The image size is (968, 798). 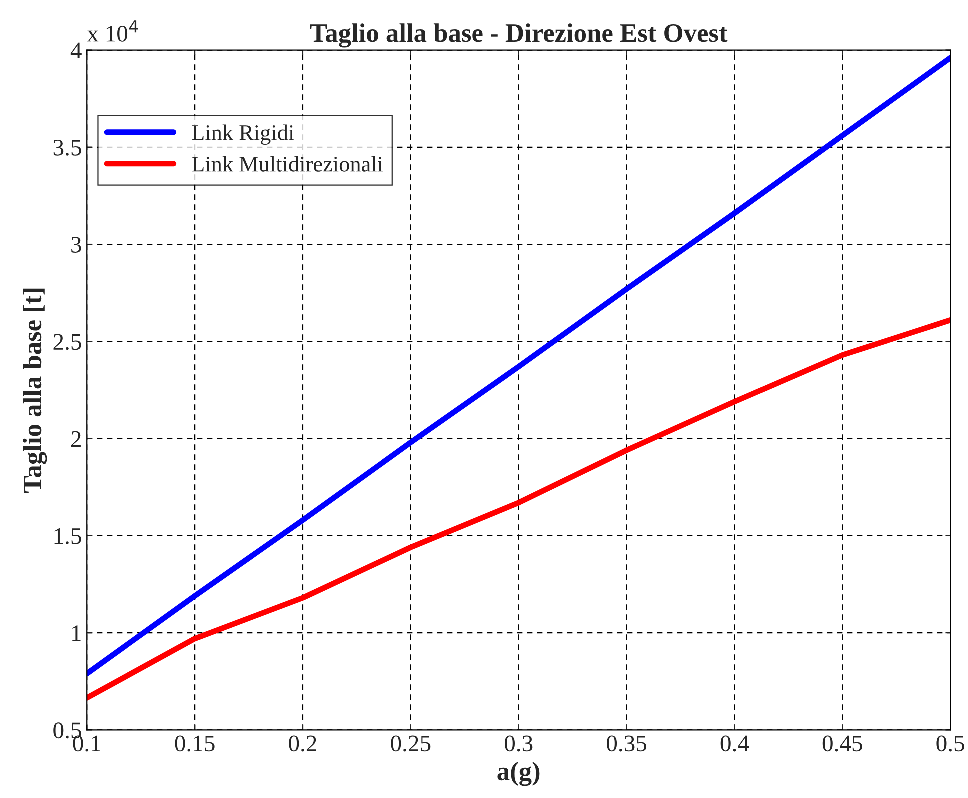 What do you see at coordinates (77, 245) in the screenshot?
I see `y-tick-label: 3` at bounding box center [77, 245].